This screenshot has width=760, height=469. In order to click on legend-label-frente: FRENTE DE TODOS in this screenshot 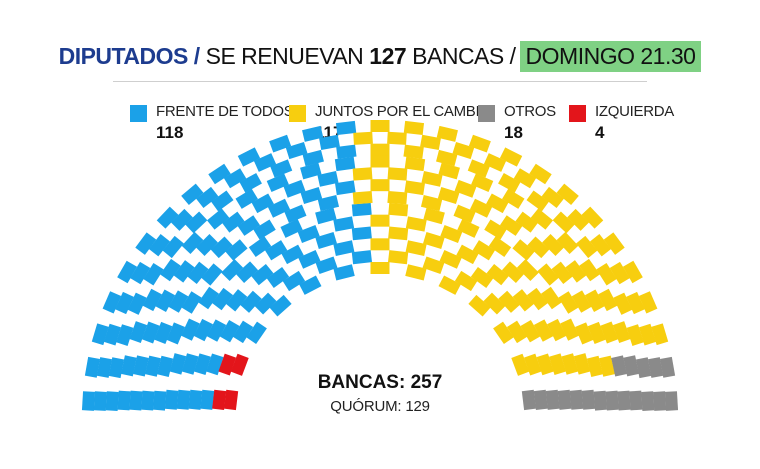, I will do `click(225, 111)`.